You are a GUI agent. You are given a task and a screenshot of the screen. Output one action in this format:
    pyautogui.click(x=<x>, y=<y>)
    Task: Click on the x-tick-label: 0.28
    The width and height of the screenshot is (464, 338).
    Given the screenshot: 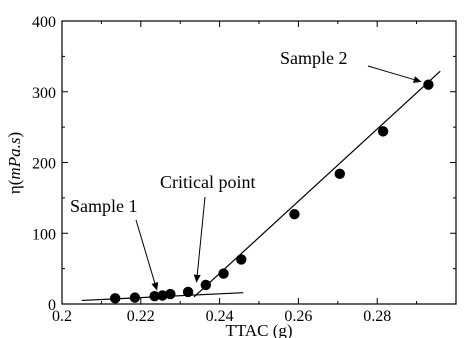 What is the action you would take?
    pyautogui.click(x=377, y=316)
    